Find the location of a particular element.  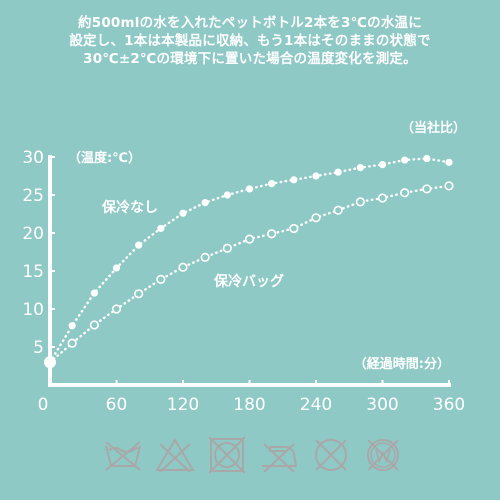

no-tumble-dry-icon is located at coordinates (227, 455).